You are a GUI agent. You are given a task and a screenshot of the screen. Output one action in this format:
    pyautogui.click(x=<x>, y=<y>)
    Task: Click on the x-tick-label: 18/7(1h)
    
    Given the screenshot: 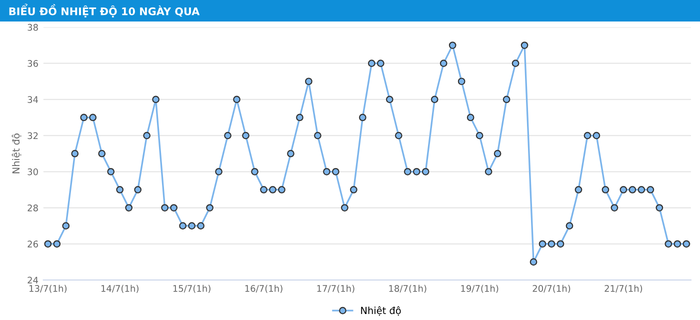 What is the action you would take?
    pyautogui.click(x=407, y=288)
    